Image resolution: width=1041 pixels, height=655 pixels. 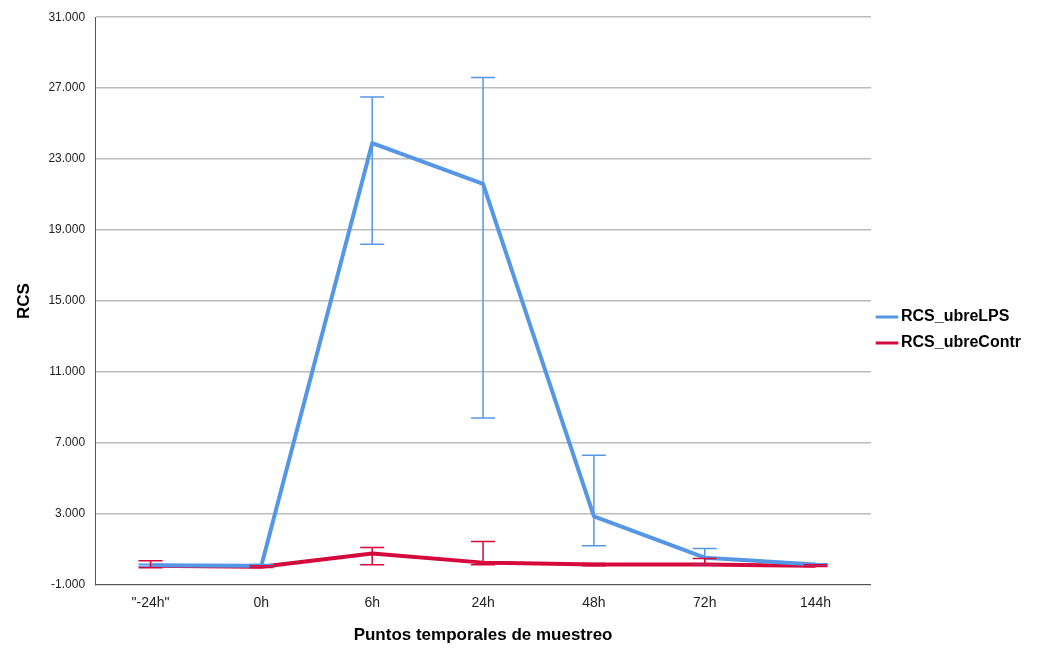 What do you see at coordinates (70, 442) in the screenshot?
I see `y-tick-label: 7.000` at bounding box center [70, 442].